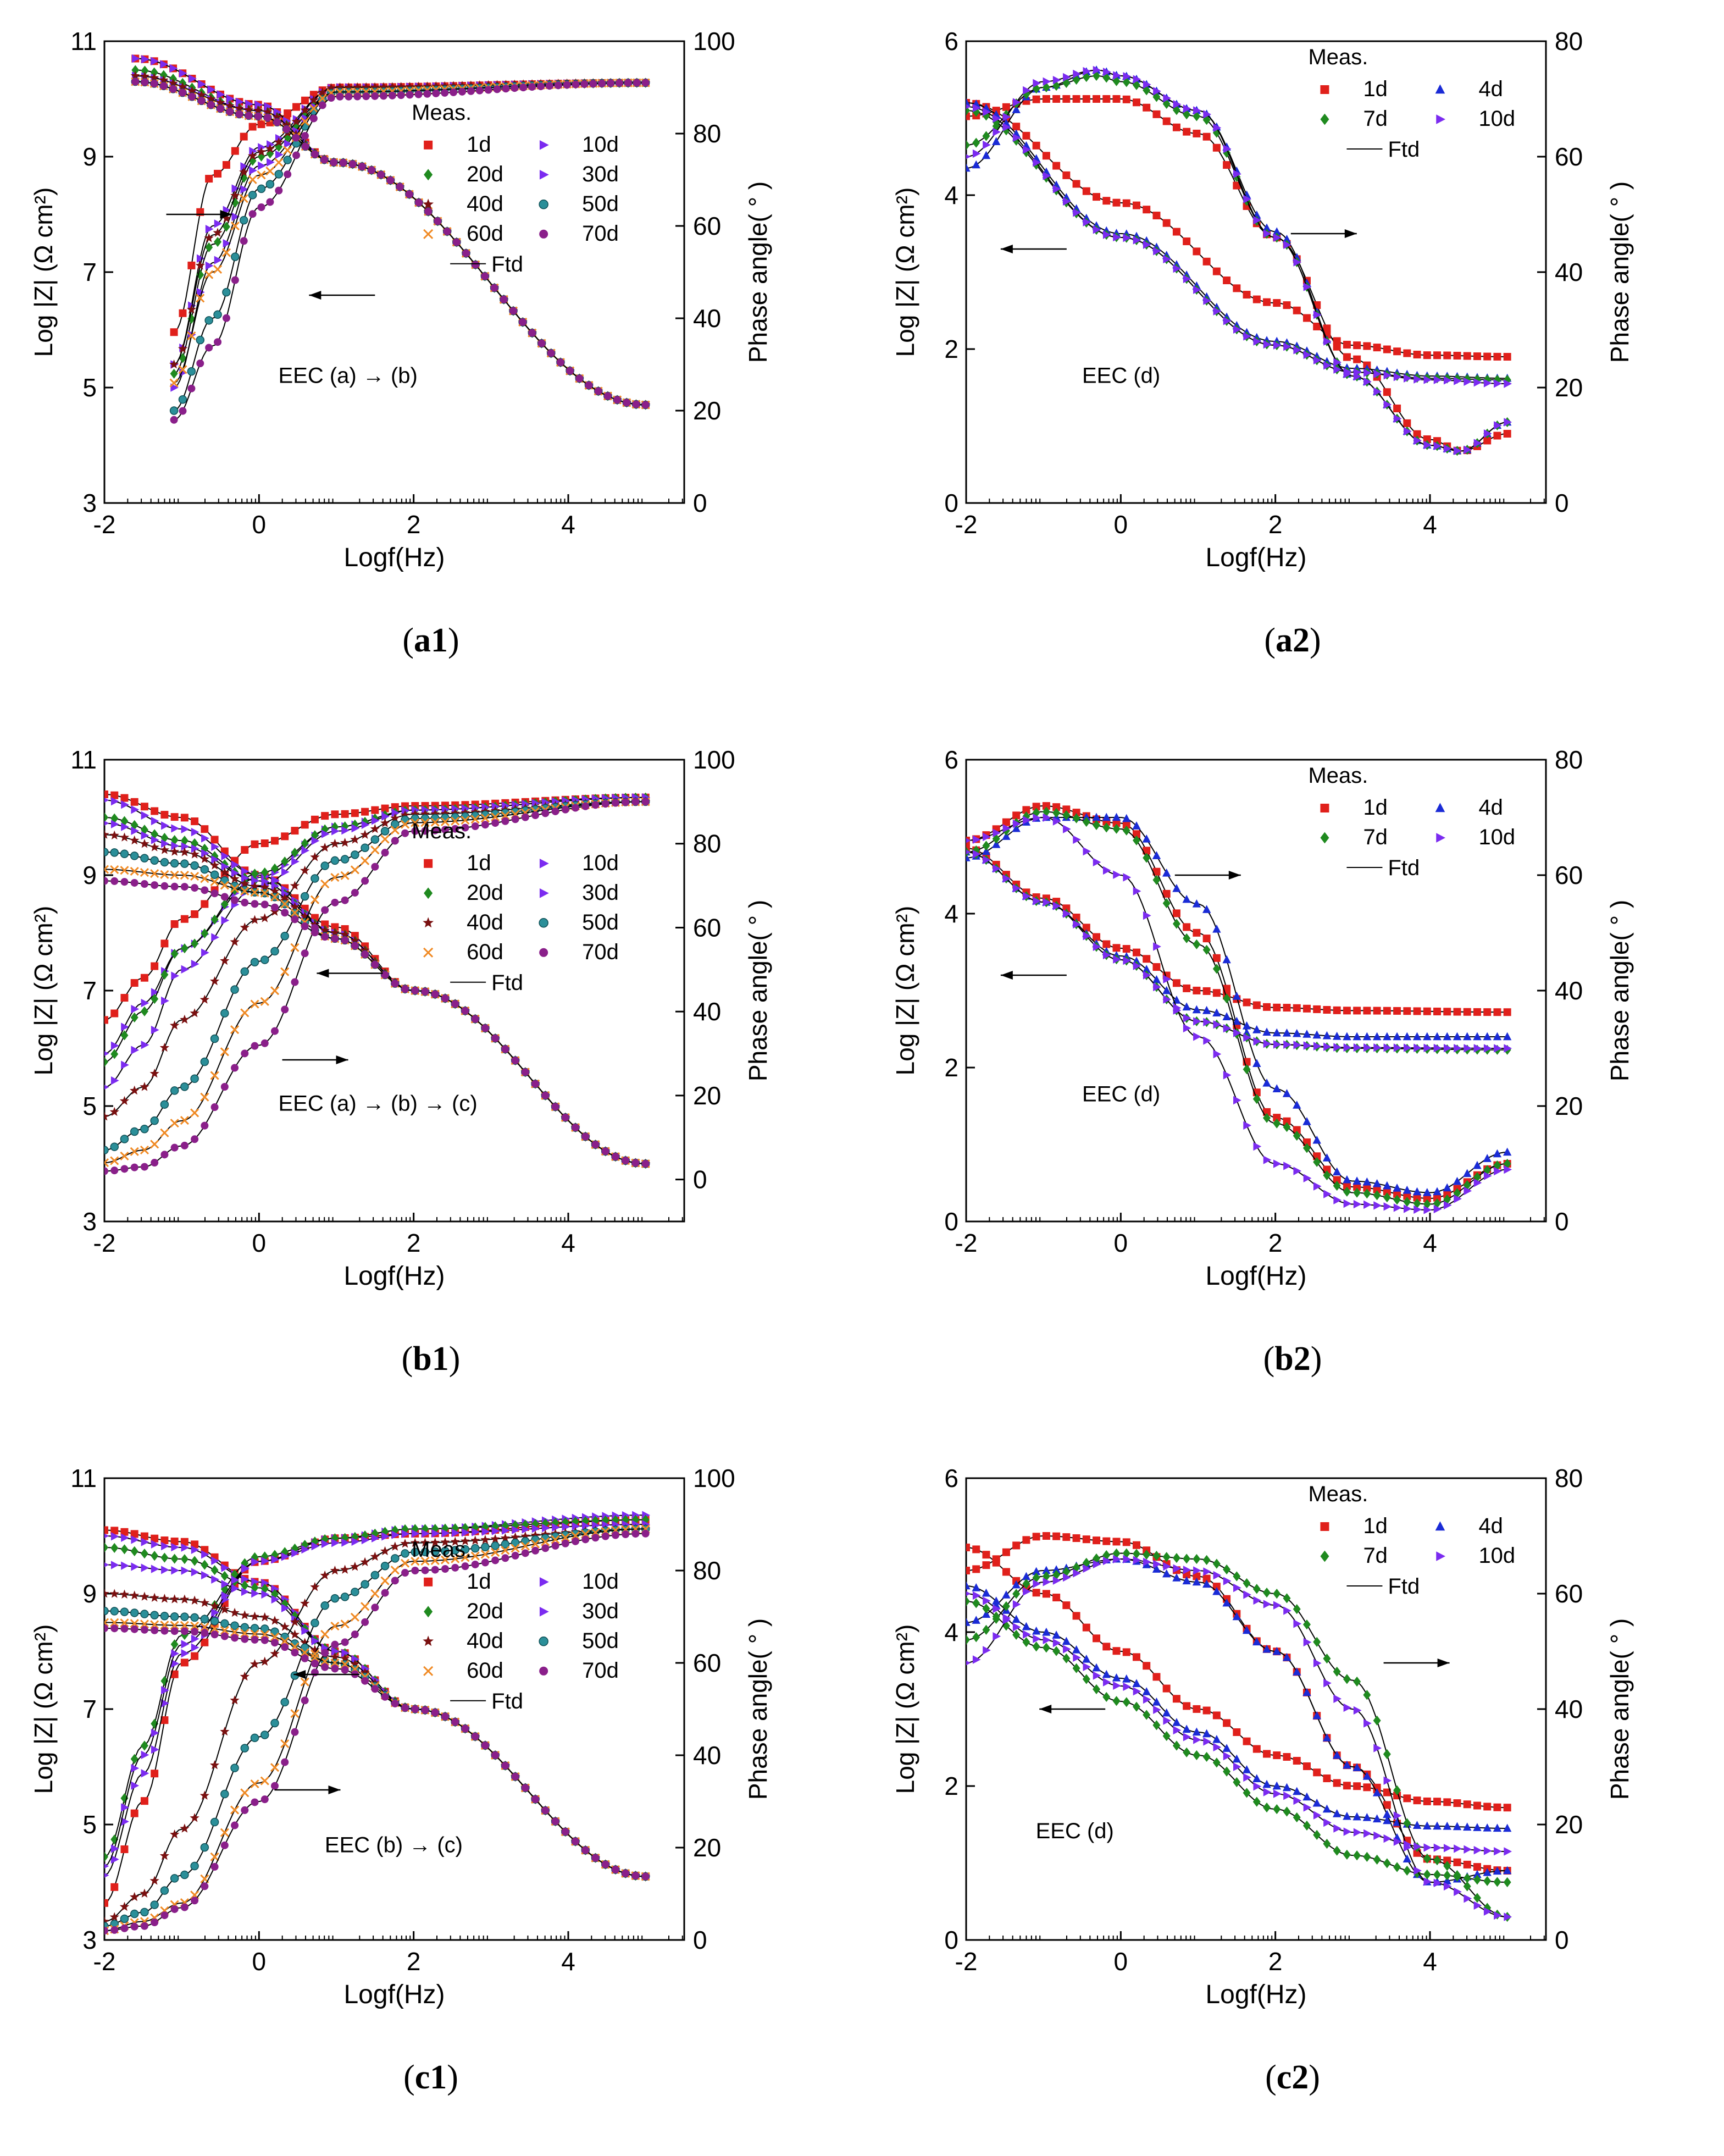 This screenshot has height=2156, width=1724. I want to click on eec-annotation: EEC (b) → (c), so click(394, 1845).